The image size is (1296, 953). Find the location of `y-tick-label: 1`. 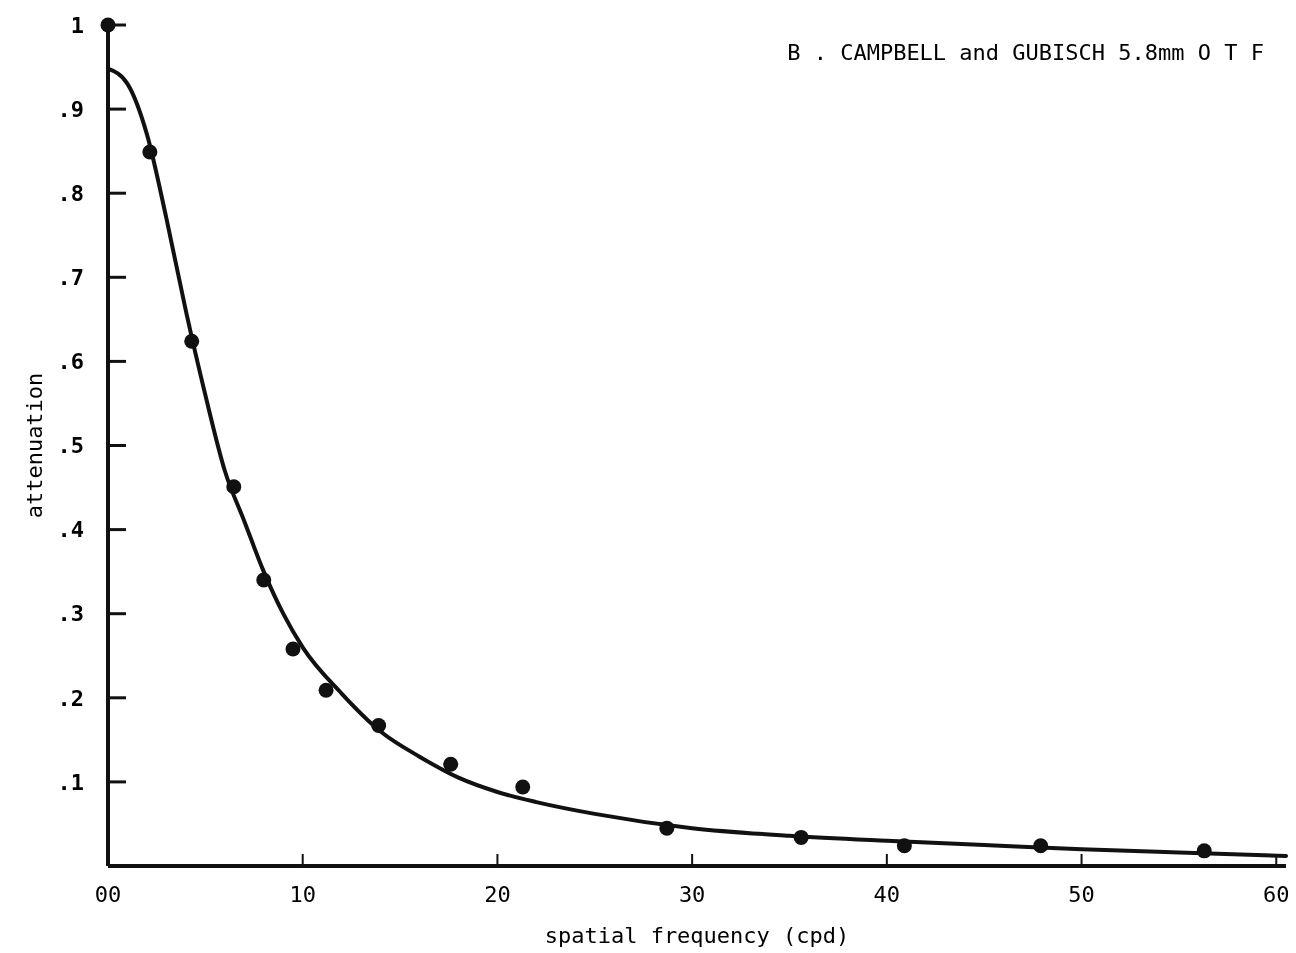

y-tick-label: 1 is located at coordinates (77, 25).